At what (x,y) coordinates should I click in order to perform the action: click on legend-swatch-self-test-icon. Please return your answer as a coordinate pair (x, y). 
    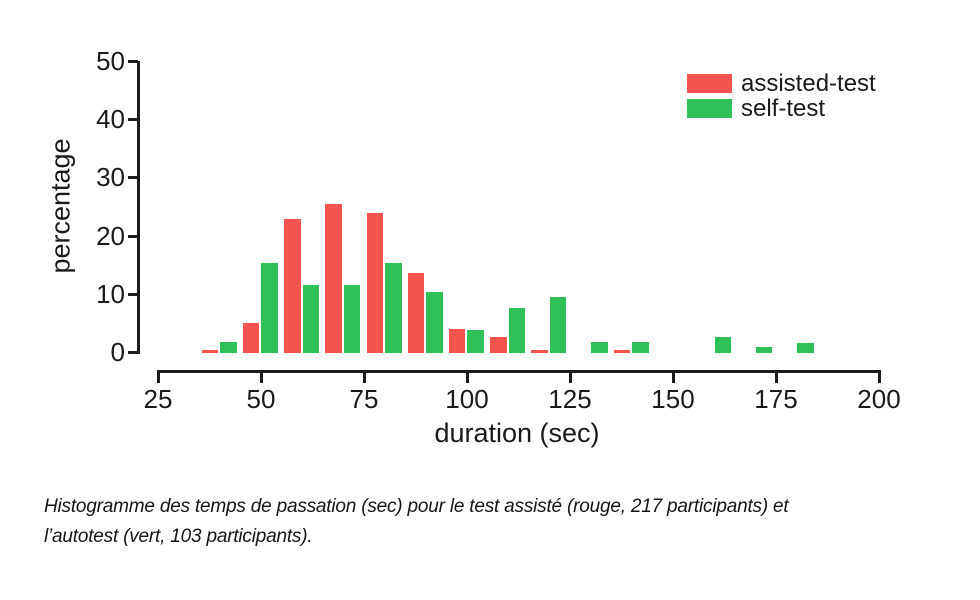
    Looking at the image, I should click on (709, 108).